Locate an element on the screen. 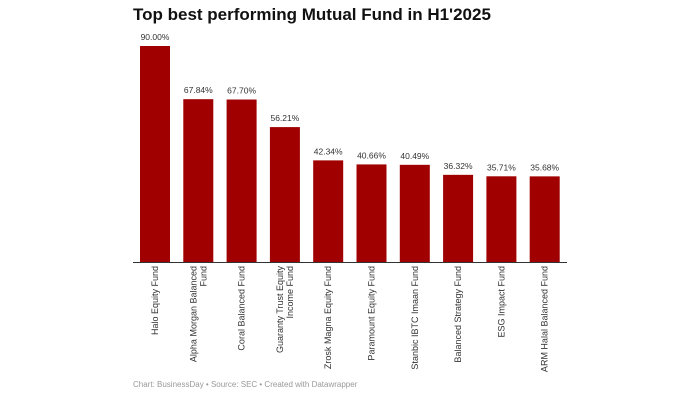 This screenshot has width=700, height=400. data-label: 36.32% is located at coordinates (458, 166).